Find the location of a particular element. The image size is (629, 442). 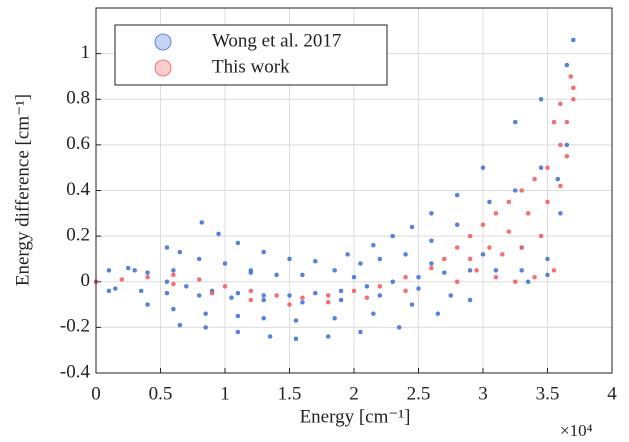

legend-label: This work is located at coordinates (251, 66).